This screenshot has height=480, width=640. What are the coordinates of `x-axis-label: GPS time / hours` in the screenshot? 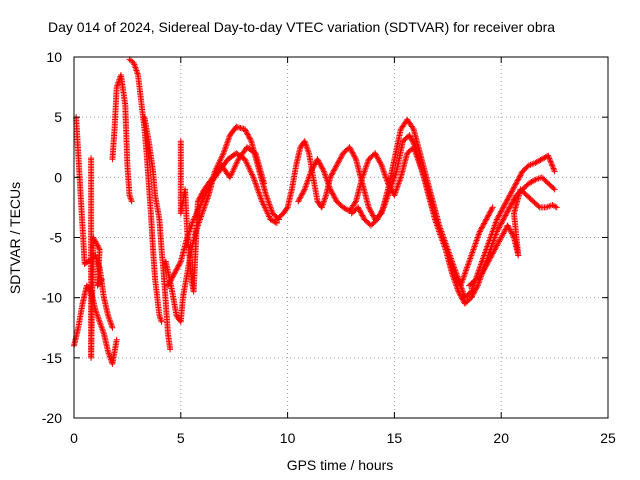 It's located at (340, 465).